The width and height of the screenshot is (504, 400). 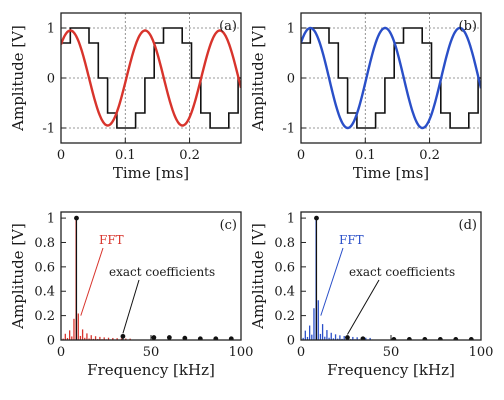 What do you see at coordinates (468, 225) in the screenshot?
I see `panel-letter: (d)` at bounding box center [468, 225].